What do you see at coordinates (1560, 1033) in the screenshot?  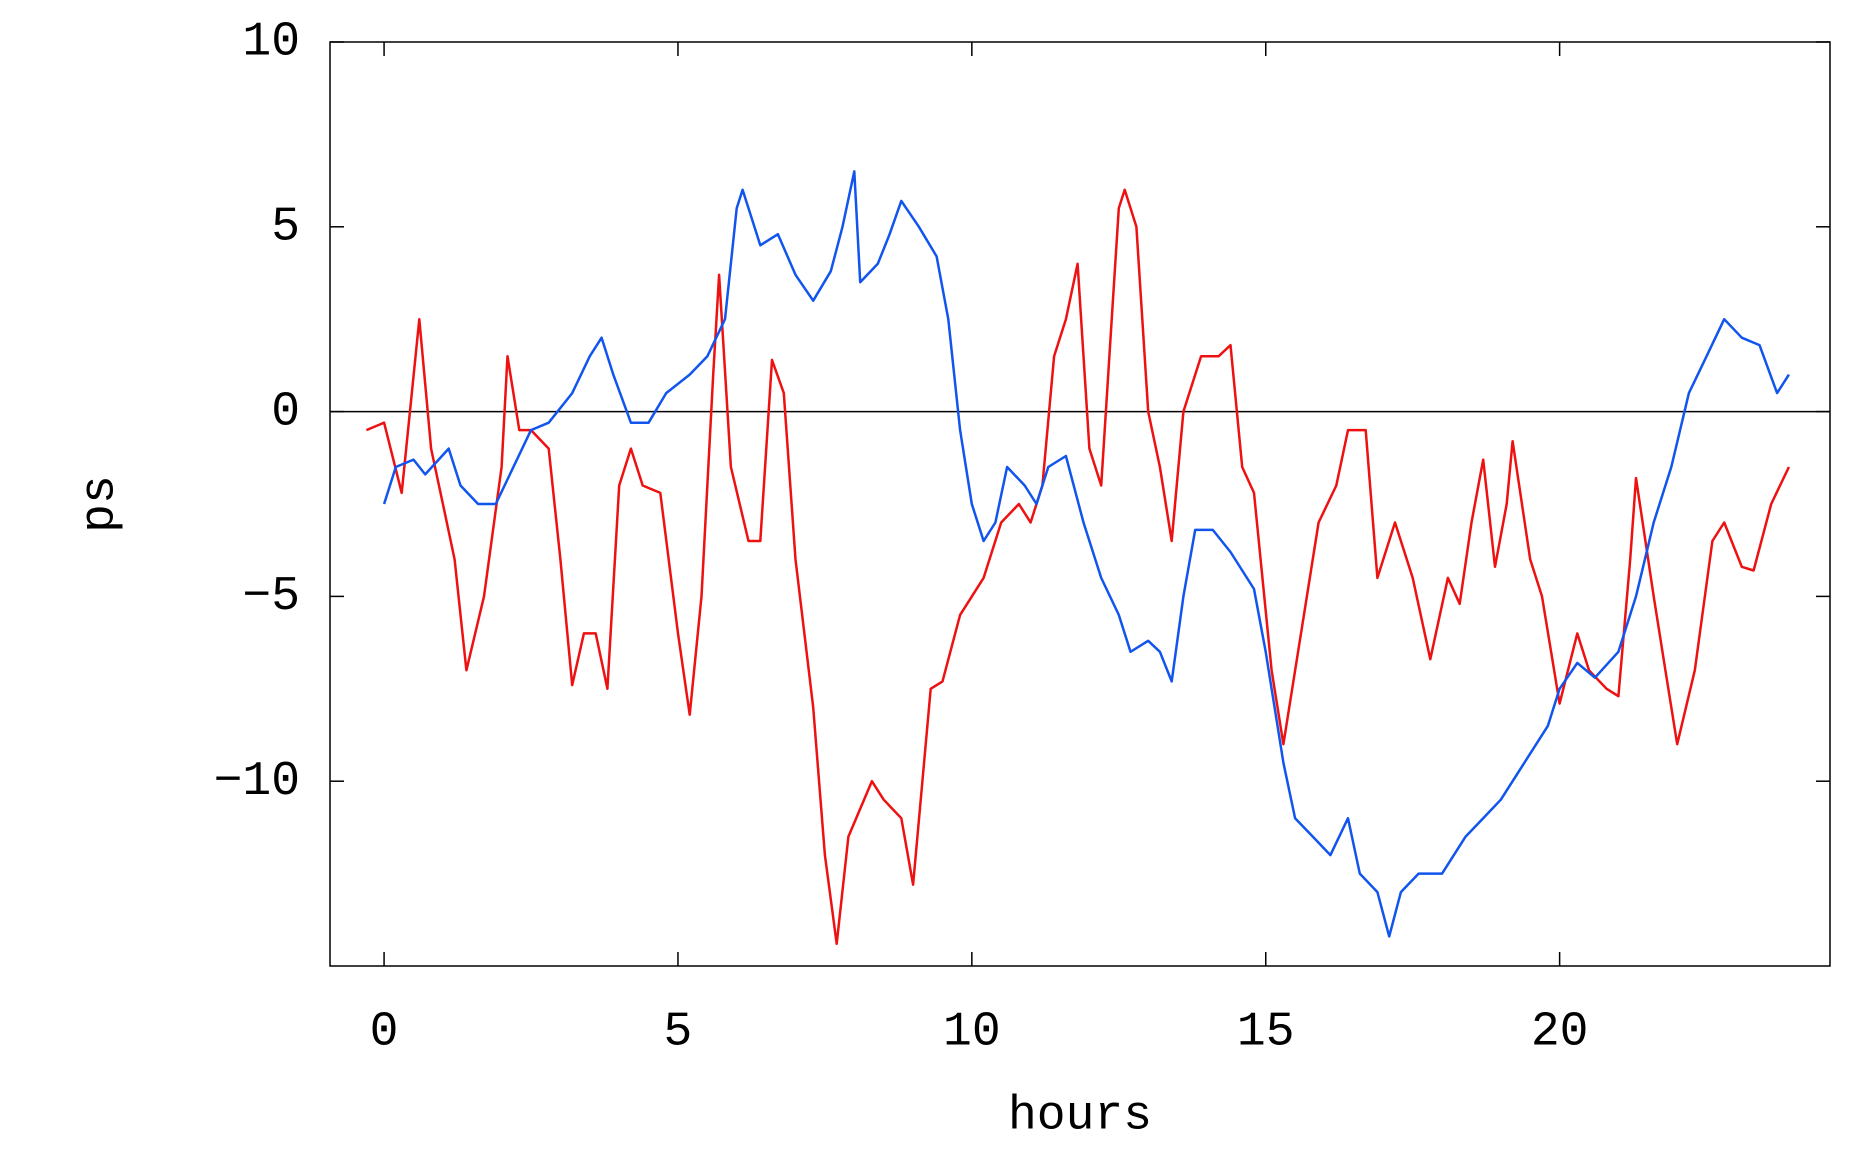 I see `x-tick-label: 20` at bounding box center [1560, 1033].